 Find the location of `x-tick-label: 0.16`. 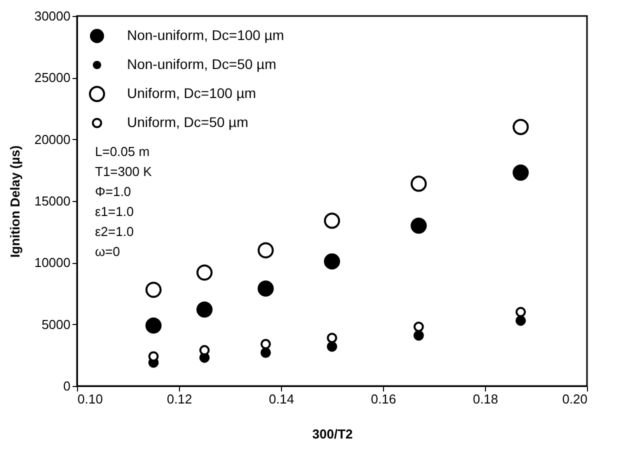

x-tick-label: 0.16 is located at coordinates (383, 399).